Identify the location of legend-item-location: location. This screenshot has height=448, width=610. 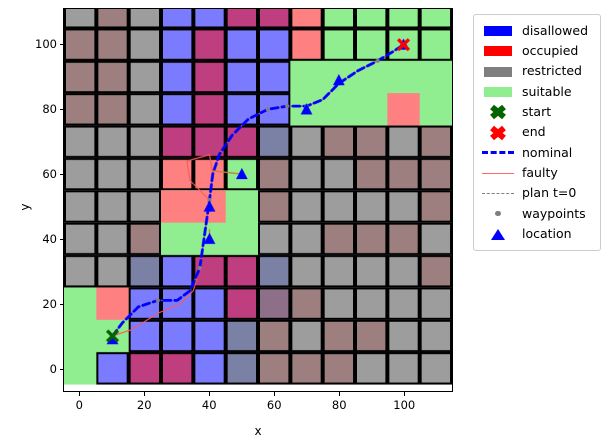
(537, 234).